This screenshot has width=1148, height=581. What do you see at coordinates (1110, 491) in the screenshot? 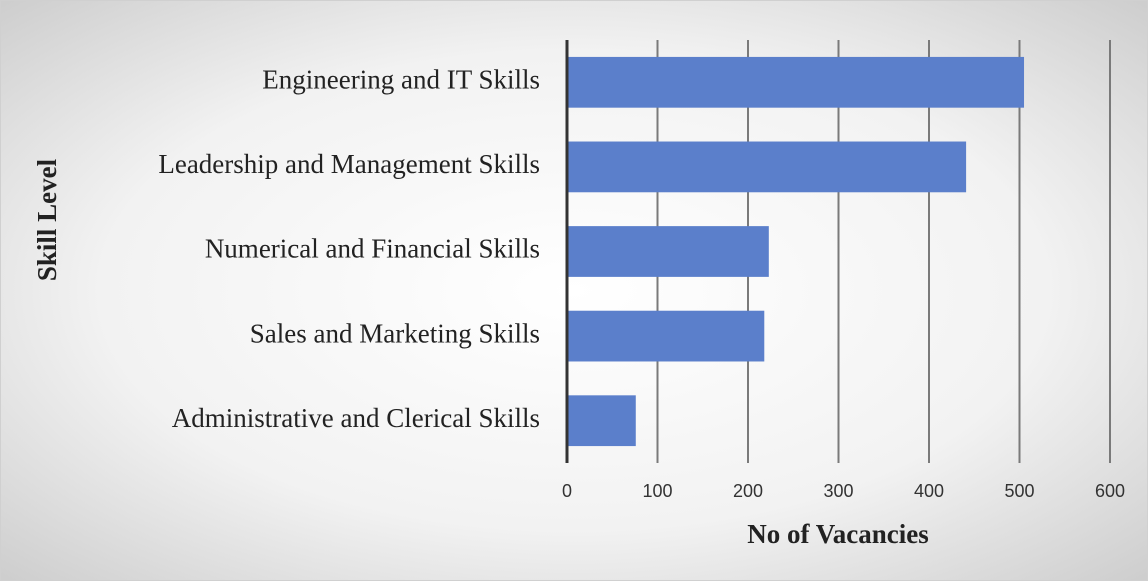
I see `x-tick-label: 600` at bounding box center [1110, 491].